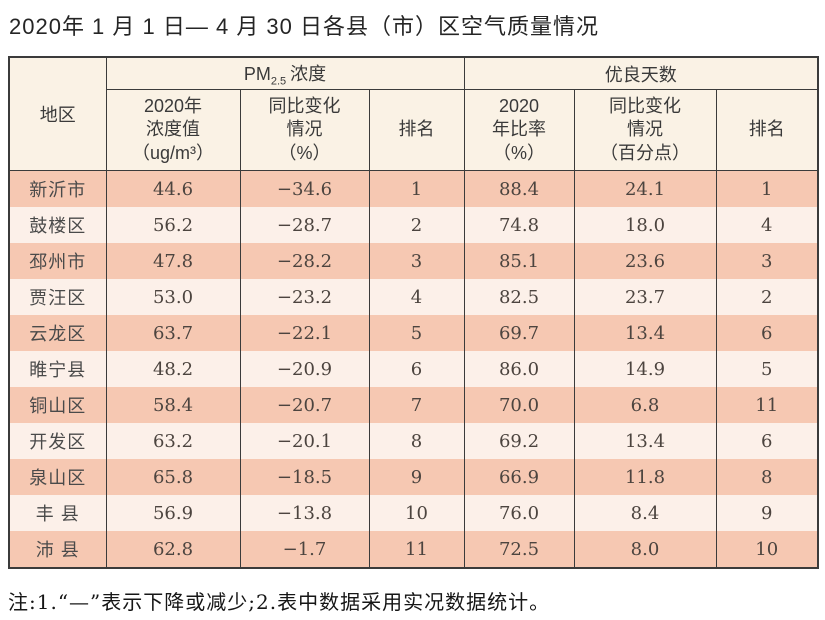 The width and height of the screenshot is (825, 620). I want to click on group-header-pm25: PM2.5 浓度, so click(285, 73).